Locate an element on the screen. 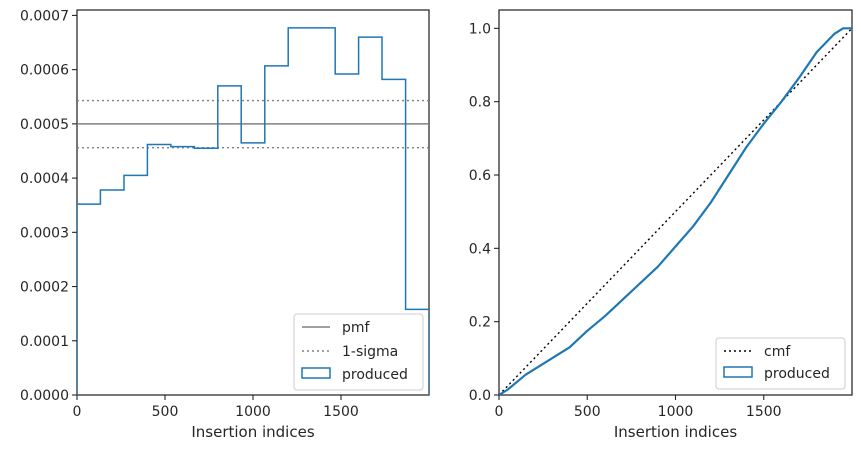 The height and width of the screenshot is (453, 861). legend: cmf produced is located at coordinates (780, 363).